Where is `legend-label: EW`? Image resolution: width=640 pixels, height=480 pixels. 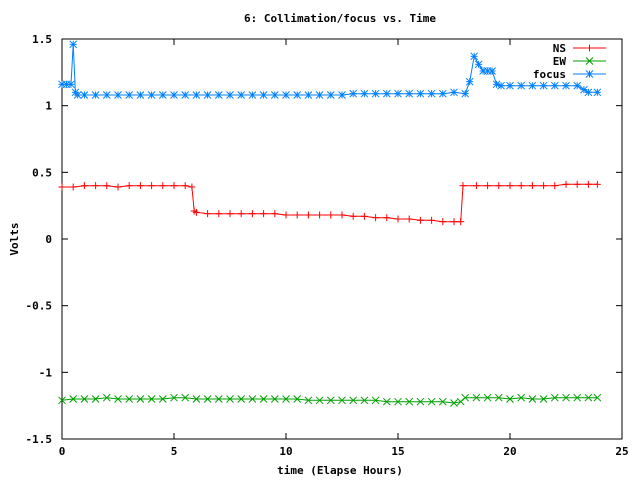
legend-label: EW is located at coordinates (560, 61).